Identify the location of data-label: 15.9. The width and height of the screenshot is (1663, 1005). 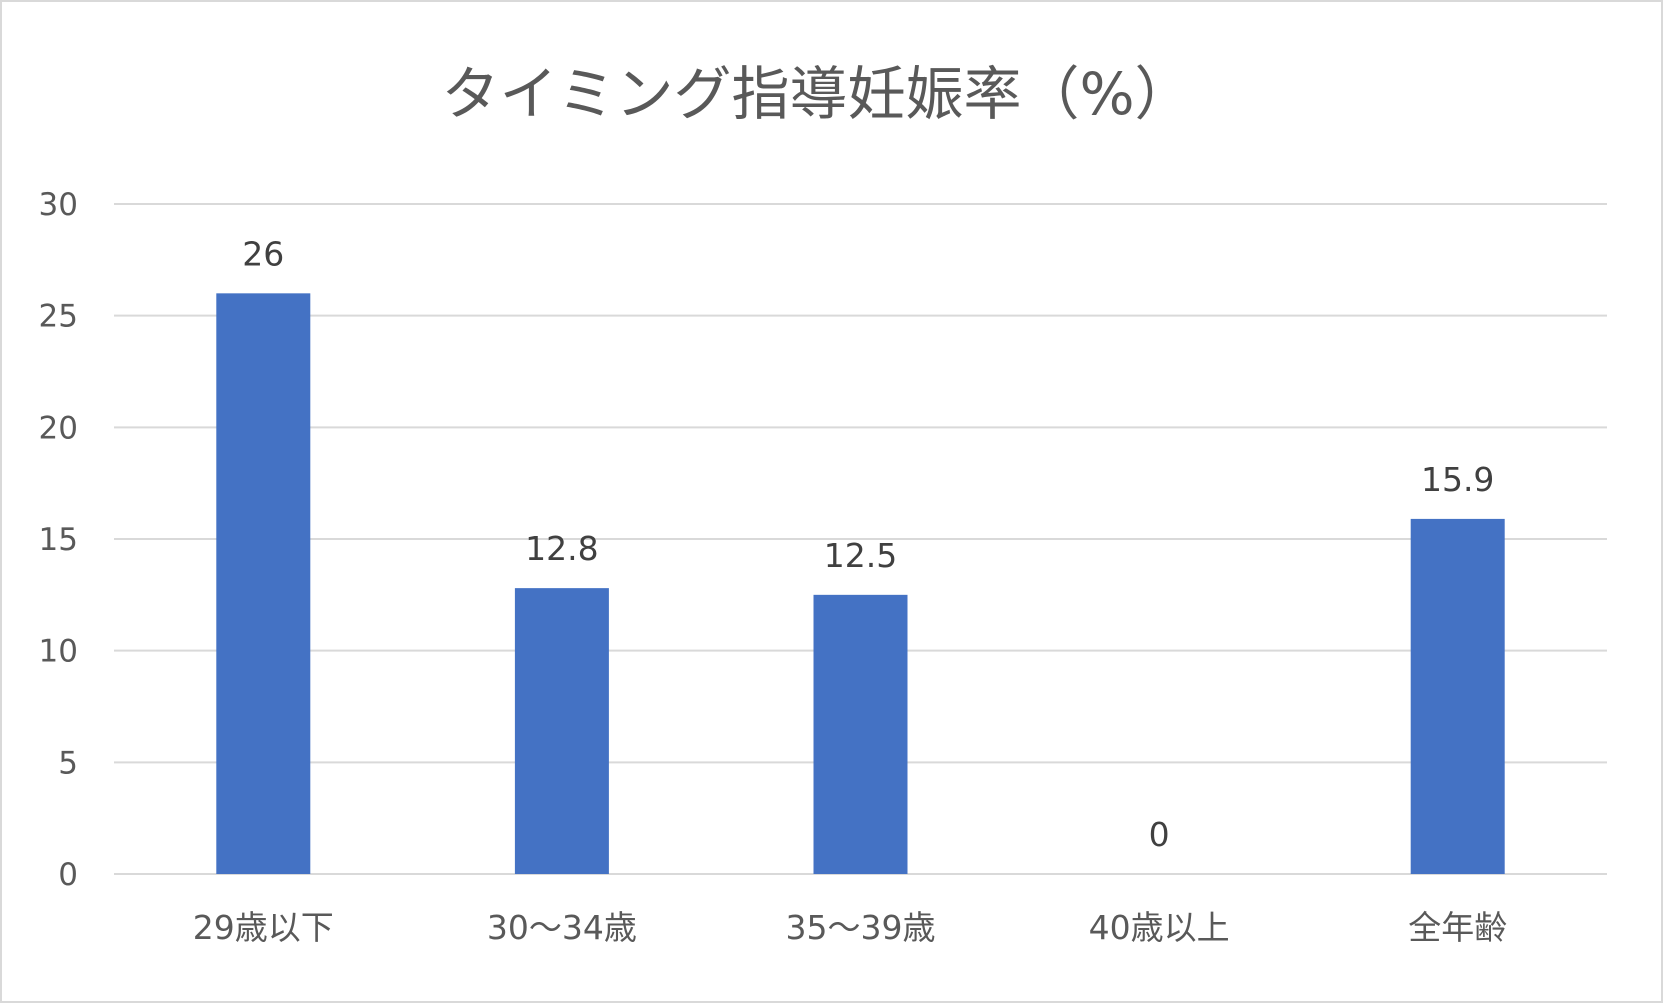
(1457, 479).